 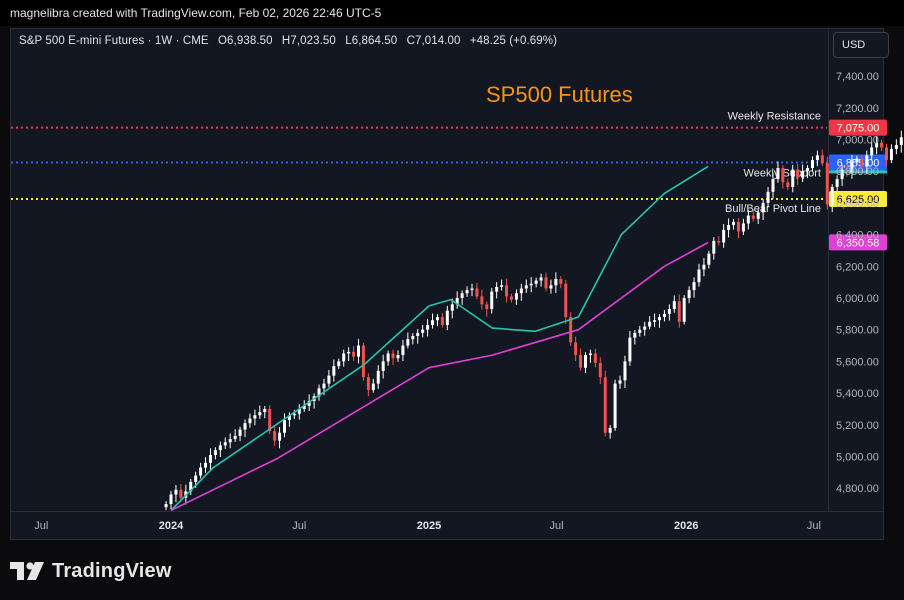 What do you see at coordinates (857, 141) in the screenshot?
I see `y-tick-label: 7,000.00` at bounding box center [857, 141].